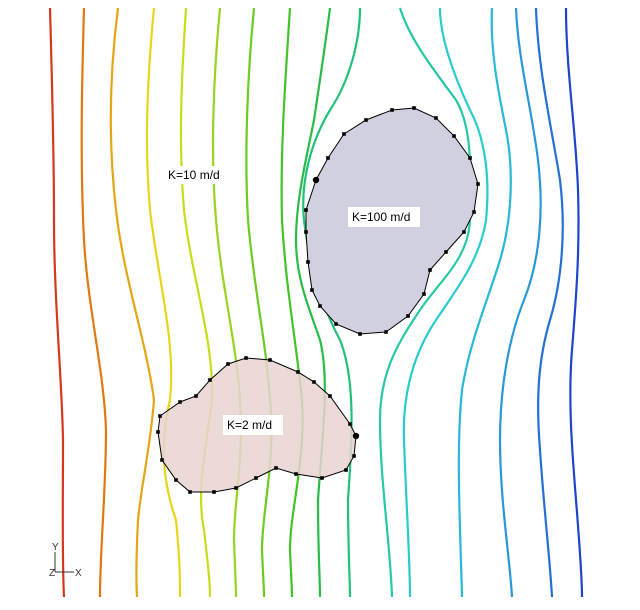 This screenshot has width=640, height=610. Describe the element at coordinates (381, 217) in the screenshot. I see `high-k-label: K=100 m/d` at that location.